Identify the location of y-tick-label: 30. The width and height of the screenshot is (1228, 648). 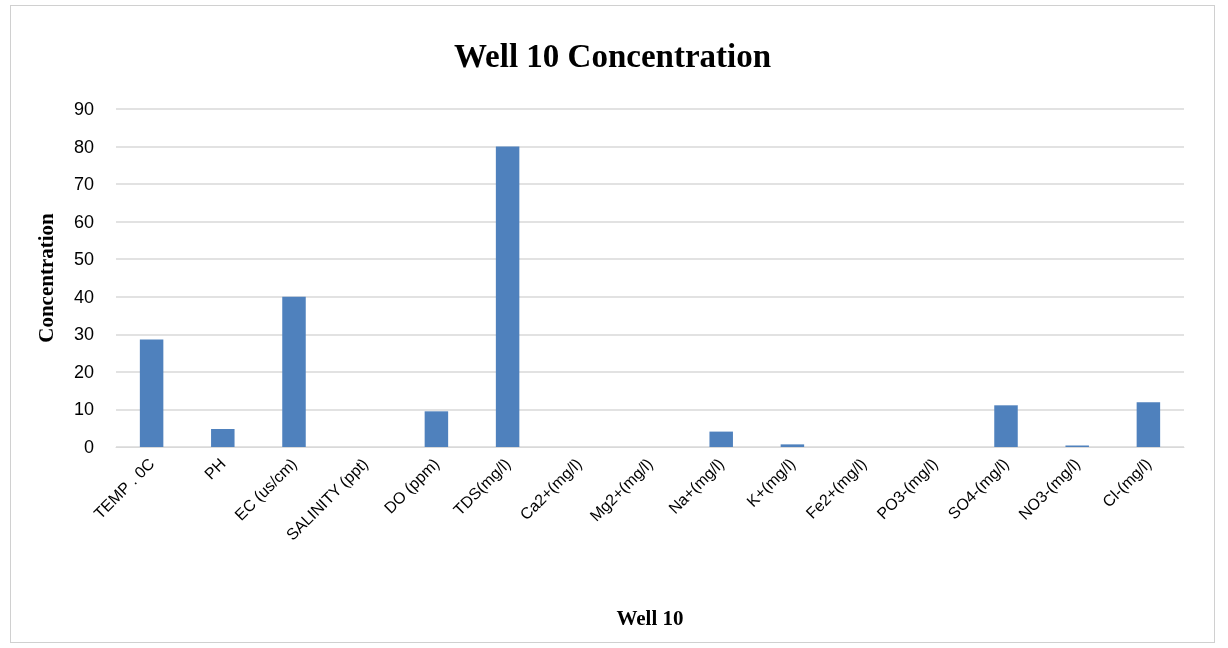
(83, 334).